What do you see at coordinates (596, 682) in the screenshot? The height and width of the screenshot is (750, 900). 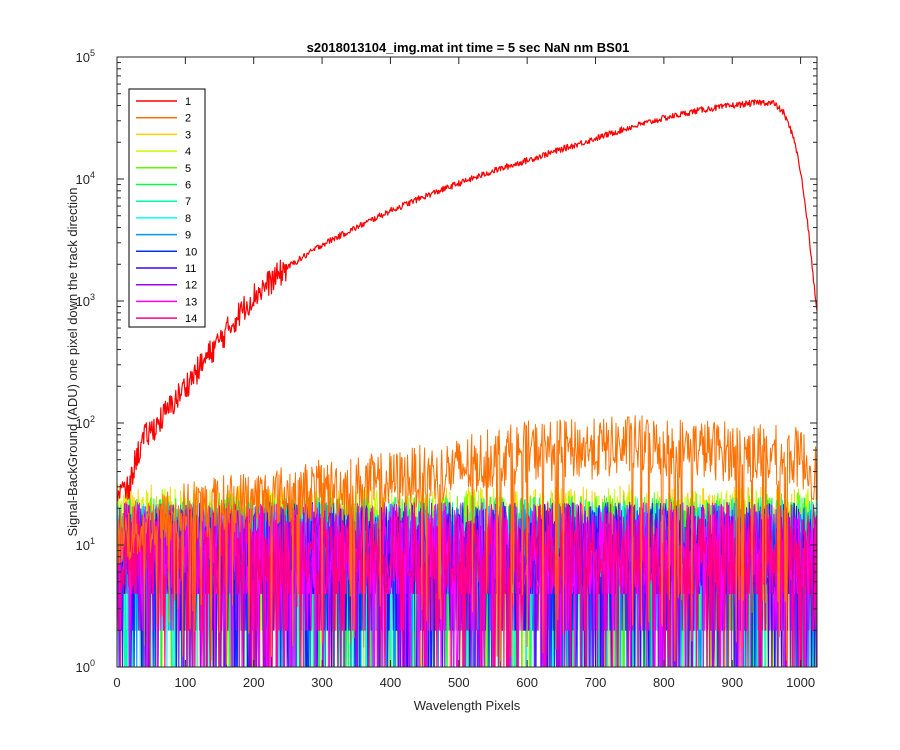 I see `x-tick-label: 700` at bounding box center [596, 682].